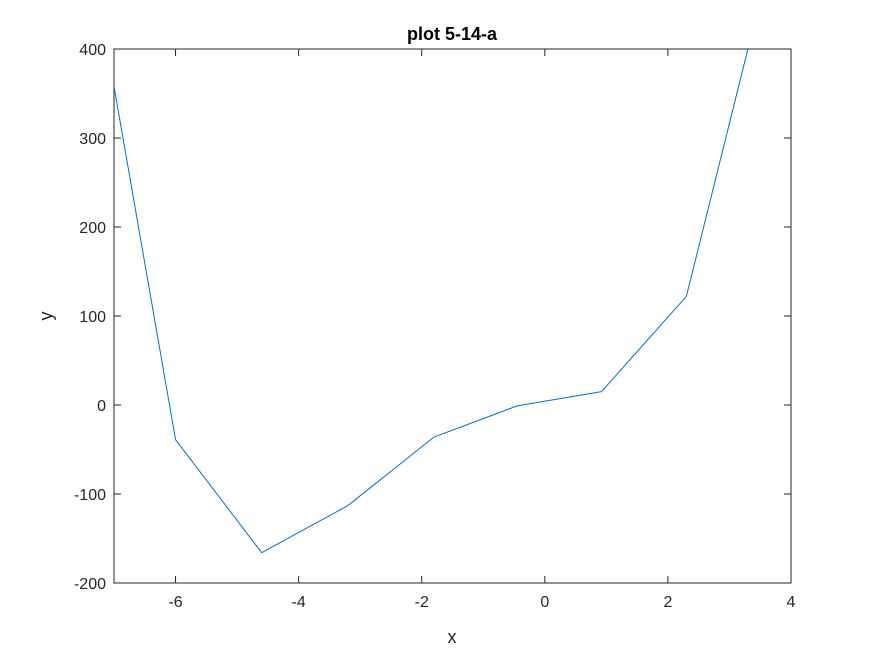 This screenshot has width=875, height=656. What do you see at coordinates (544, 602) in the screenshot?
I see `x-tick-label: 0` at bounding box center [544, 602].